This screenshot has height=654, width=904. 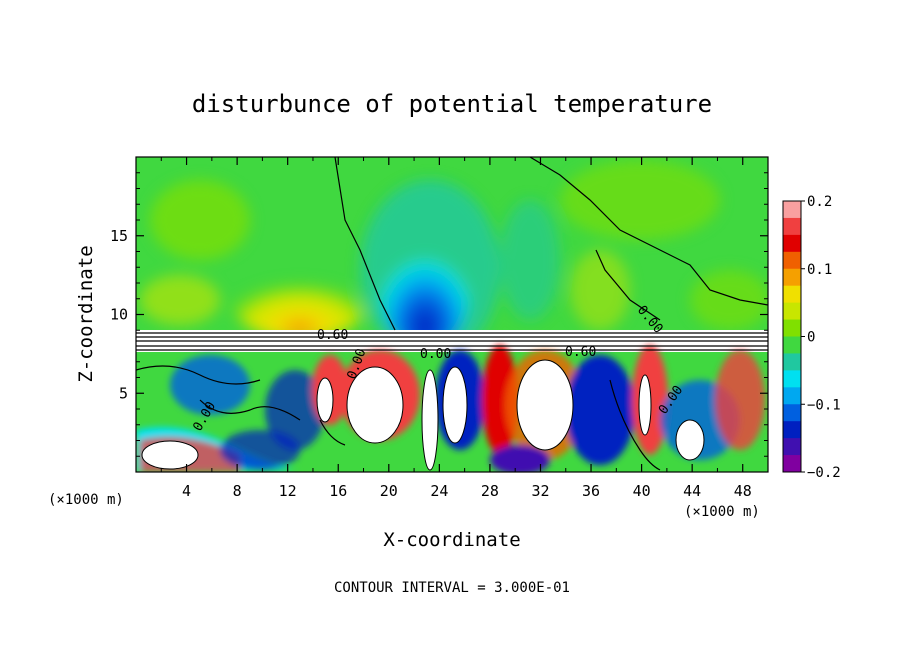 I want to click on x-tick-label: 28, so click(x=490, y=491).